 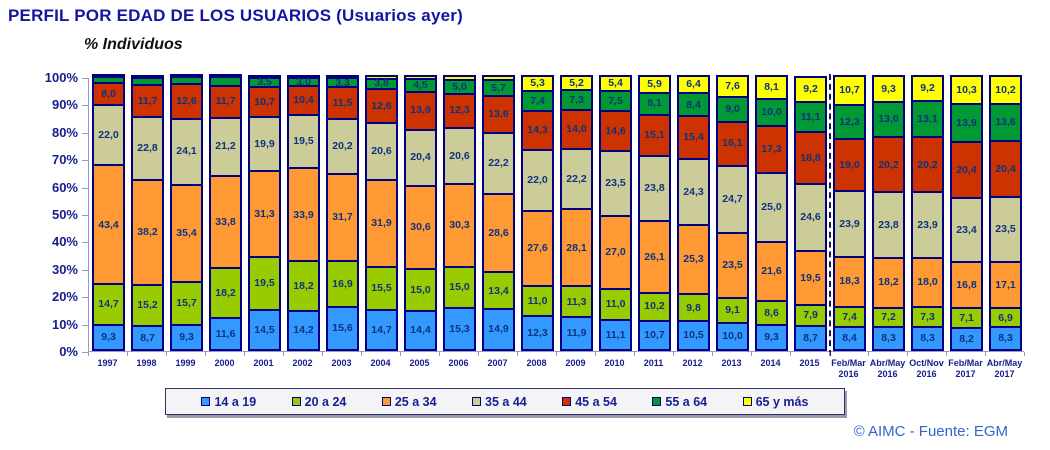 I want to click on segment-value: 3,0, so click(x=303, y=82).